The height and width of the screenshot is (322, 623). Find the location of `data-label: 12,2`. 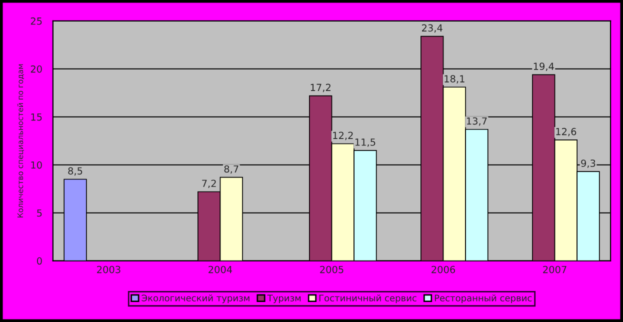

data-label: 12,2 is located at coordinates (343, 136).